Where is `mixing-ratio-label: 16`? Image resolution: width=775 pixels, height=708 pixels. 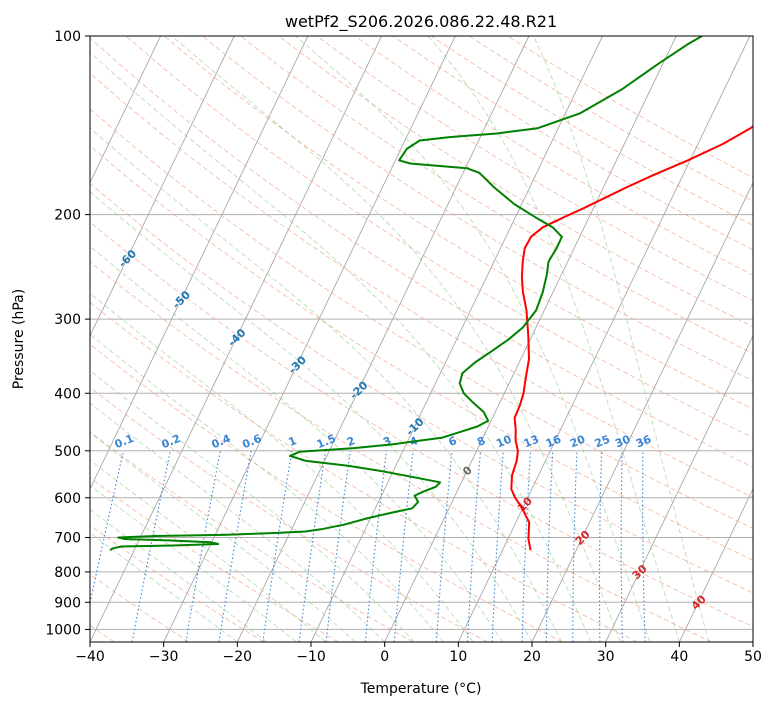 mixing-ratio-label: 16 is located at coordinates (553, 442).